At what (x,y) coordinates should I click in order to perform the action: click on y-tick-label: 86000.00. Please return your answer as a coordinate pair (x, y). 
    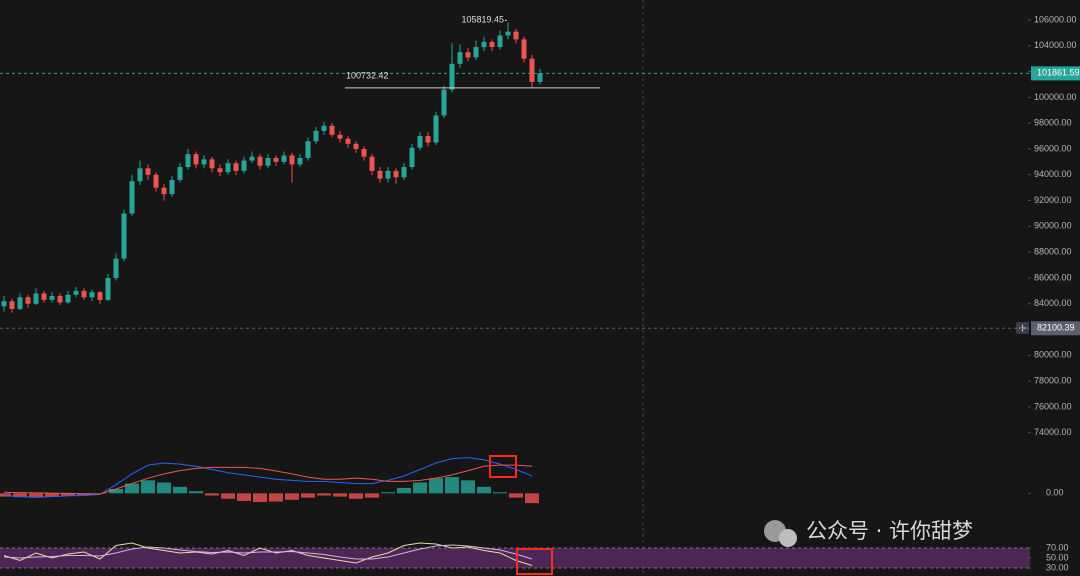
    Looking at the image, I should click on (1053, 277).